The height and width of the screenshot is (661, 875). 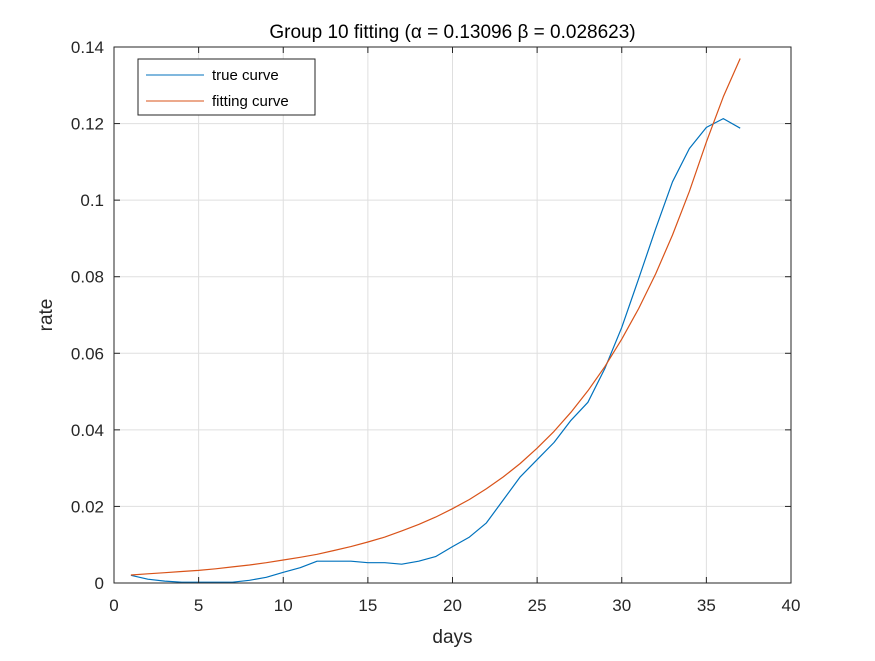 I want to click on y-tick-label: 0.14, so click(x=87, y=47).